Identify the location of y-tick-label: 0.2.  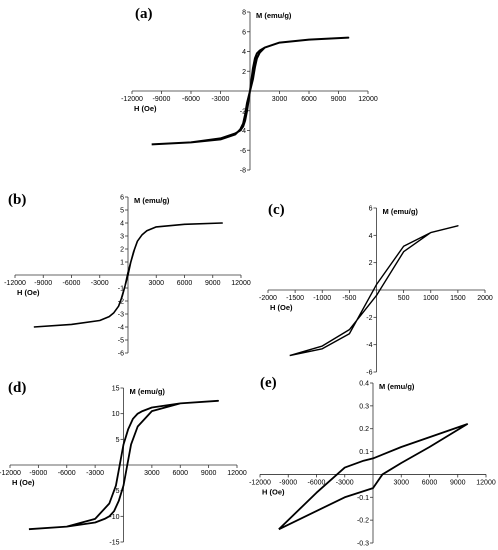
(364, 429).